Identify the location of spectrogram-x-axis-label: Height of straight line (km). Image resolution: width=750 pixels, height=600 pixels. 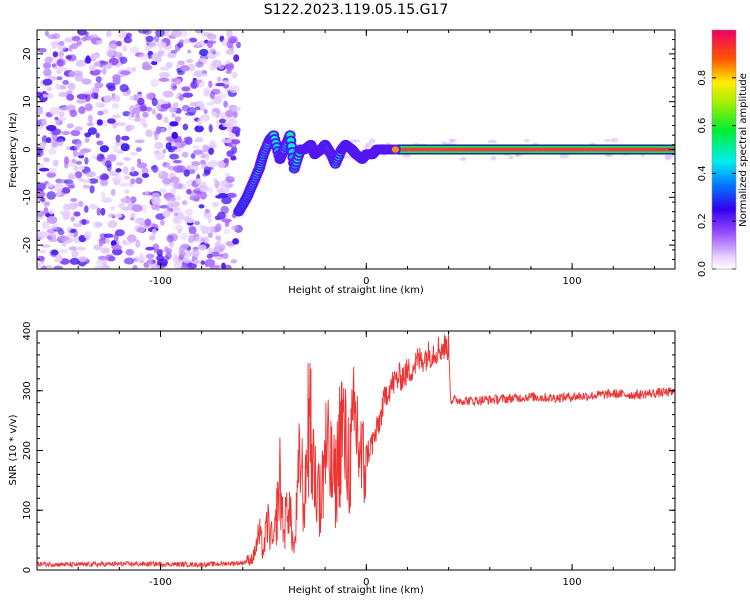
(356, 290).